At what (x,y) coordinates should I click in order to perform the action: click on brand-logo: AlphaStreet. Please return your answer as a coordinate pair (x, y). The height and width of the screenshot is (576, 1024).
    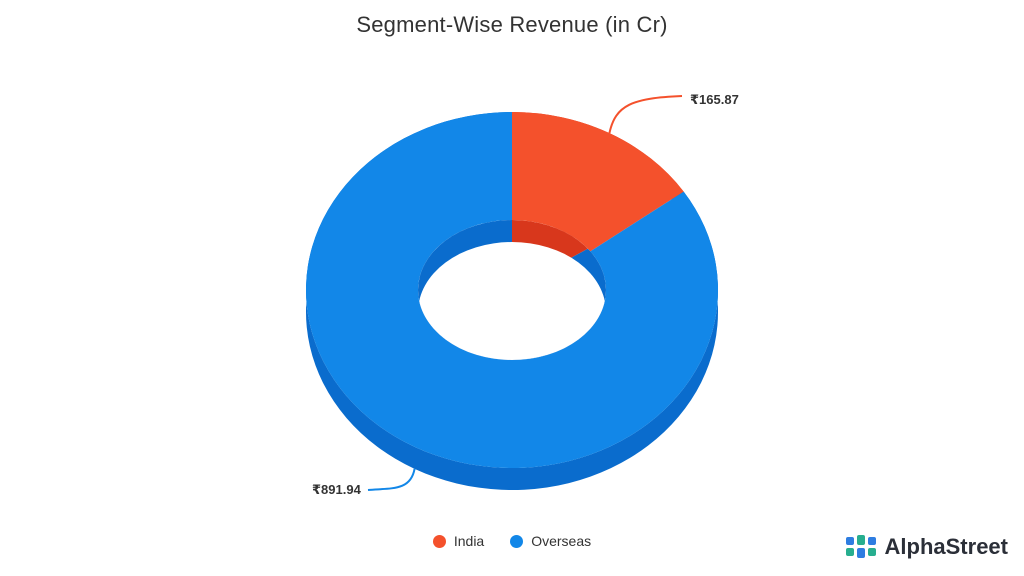
    Looking at the image, I should click on (926, 547).